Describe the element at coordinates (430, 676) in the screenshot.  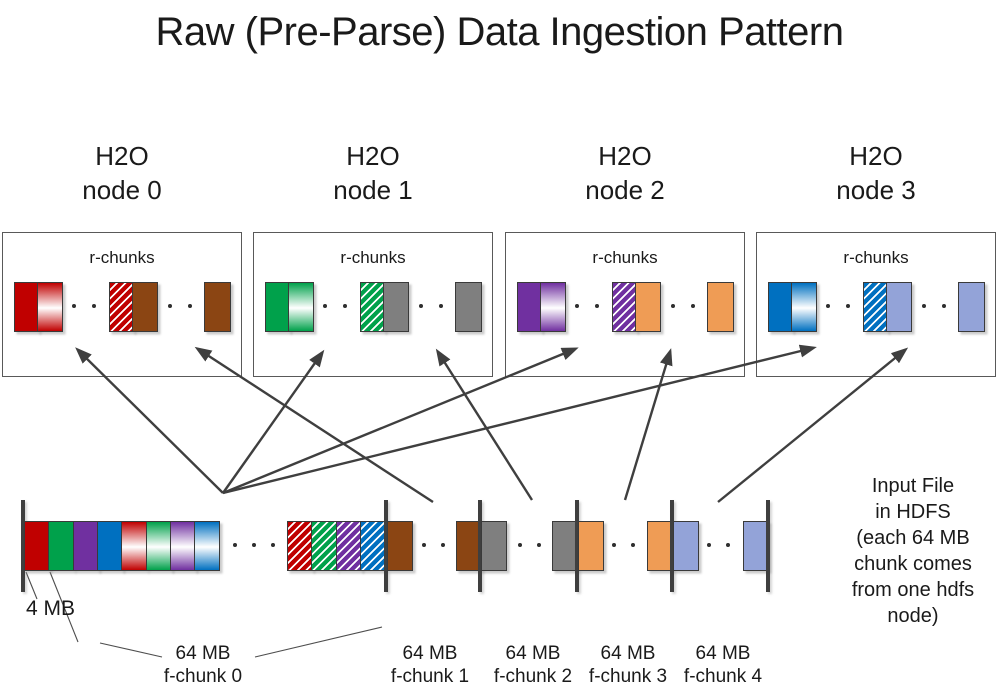
I see `f-chunk-name: f-chunk 1` at that location.